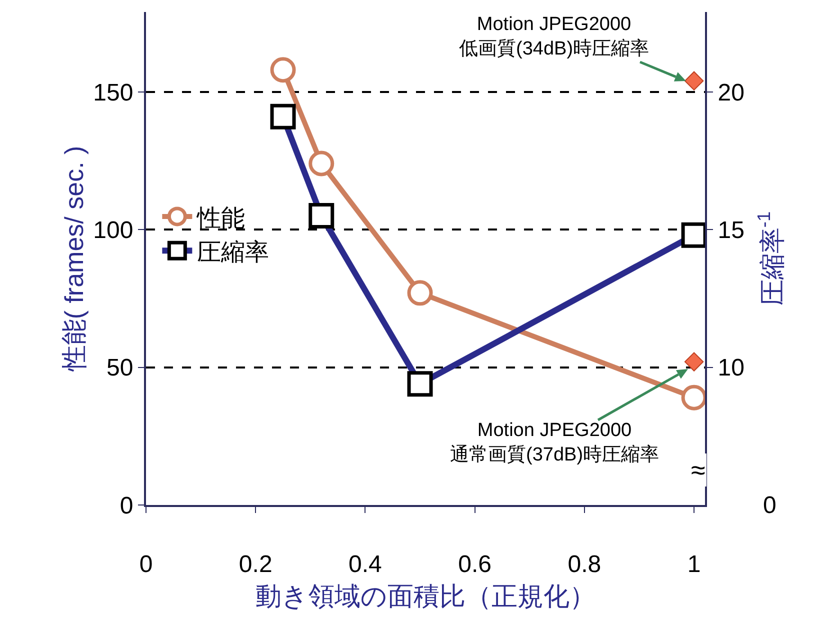  Describe the element at coordinates (113, 230) in the screenshot. I see `y-tick-label: 100` at that location.